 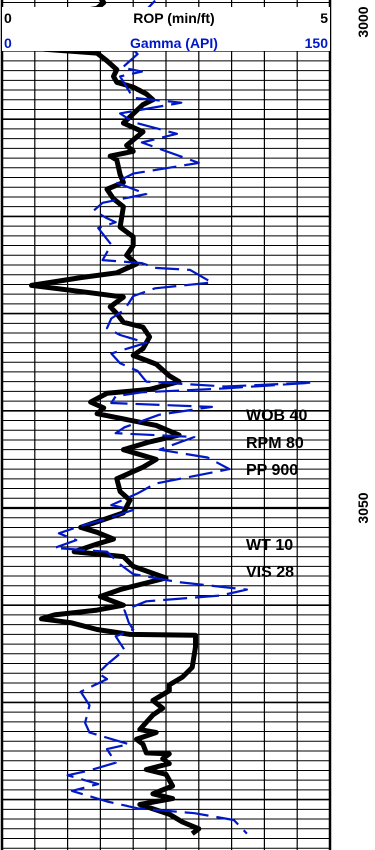 I want to click on annotation-label: RPM 80, so click(x=275, y=443).